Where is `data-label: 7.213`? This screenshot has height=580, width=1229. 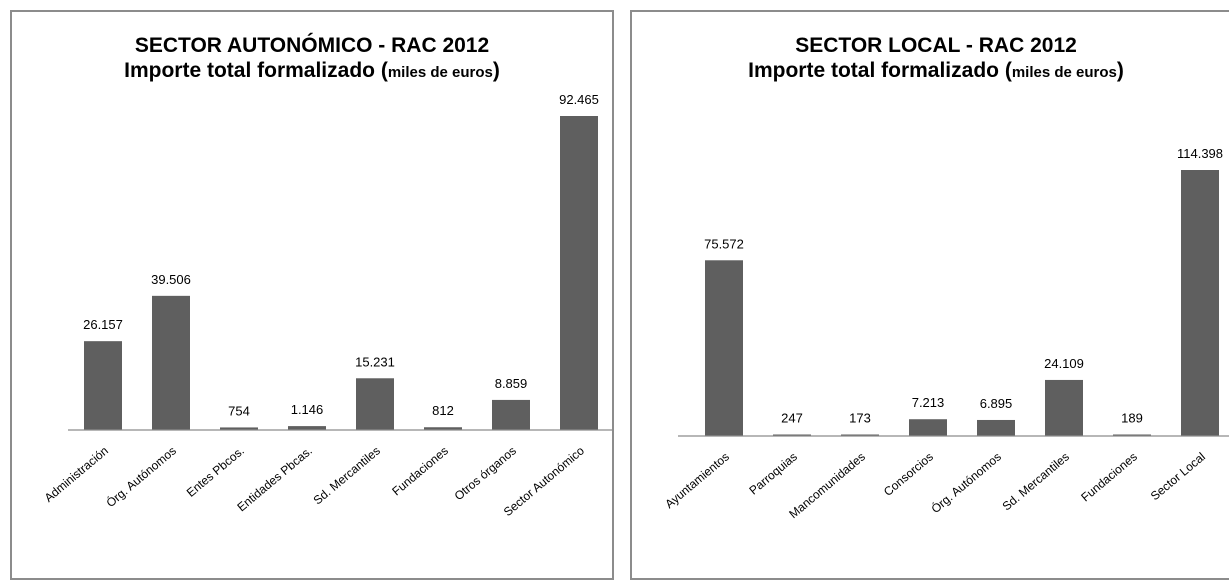 data-label: 7.213 is located at coordinates (928, 402).